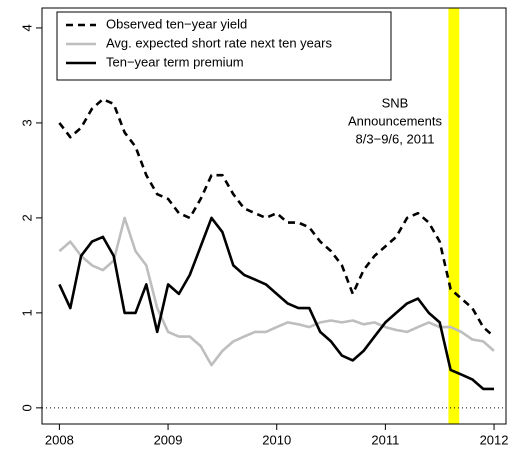  What do you see at coordinates (395, 102) in the screenshot?
I see `annotation-line: SNB` at bounding box center [395, 102].